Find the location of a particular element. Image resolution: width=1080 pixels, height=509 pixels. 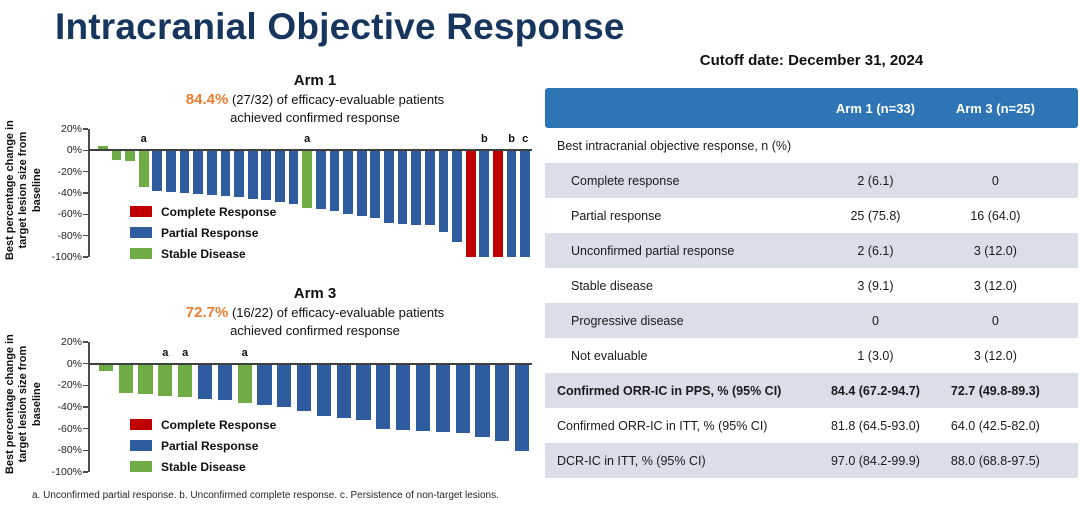

y-axis-tick: -60% is located at coordinates (69, 428).